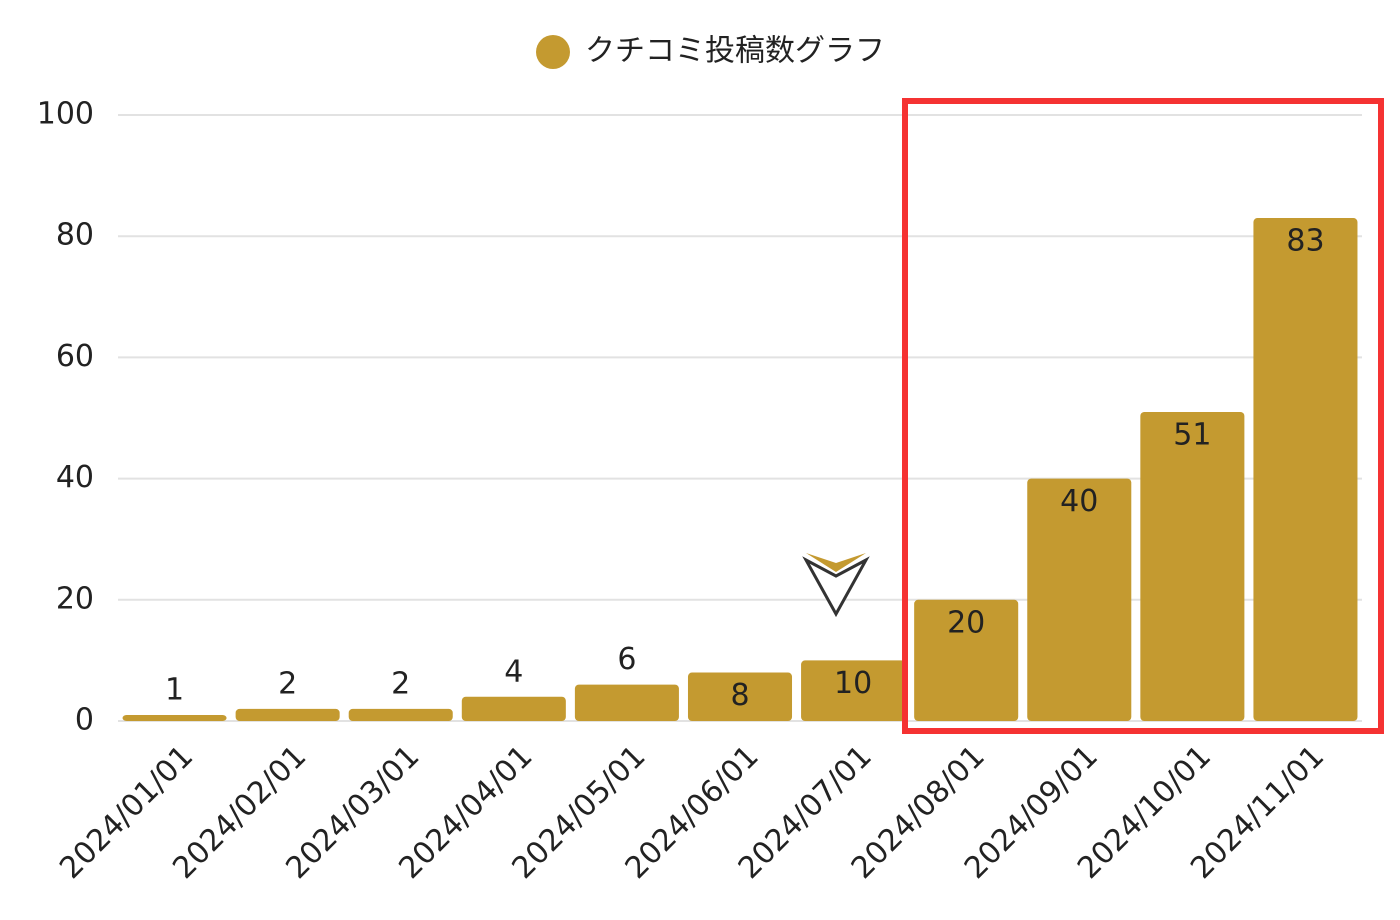 The width and height of the screenshot is (1400, 920). What do you see at coordinates (1192, 434) in the screenshot?
I see `data-label: 51` at bounding box center [1192, 434].